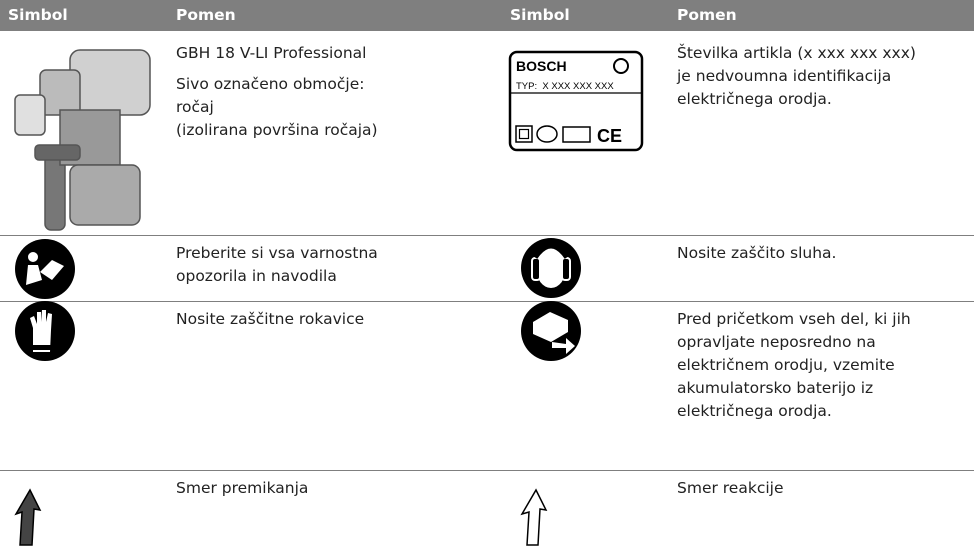  I want to click on text-line: Nosite zaščito sluha., so click(757, 253).